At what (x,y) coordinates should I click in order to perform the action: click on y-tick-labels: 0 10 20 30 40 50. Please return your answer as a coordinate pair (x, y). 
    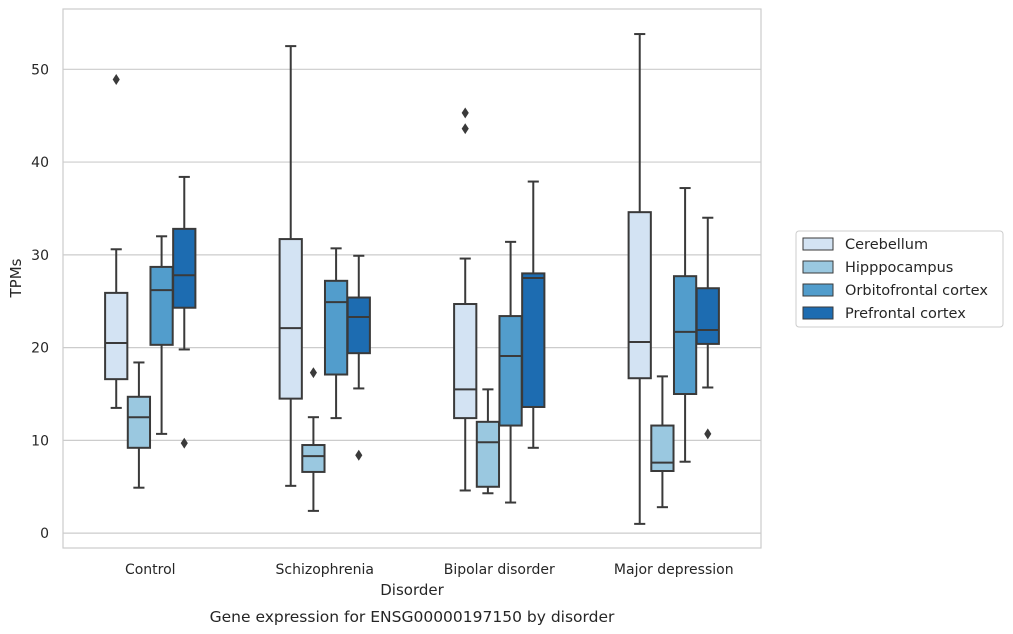
    Looking at the image, I should click on (40, 302).